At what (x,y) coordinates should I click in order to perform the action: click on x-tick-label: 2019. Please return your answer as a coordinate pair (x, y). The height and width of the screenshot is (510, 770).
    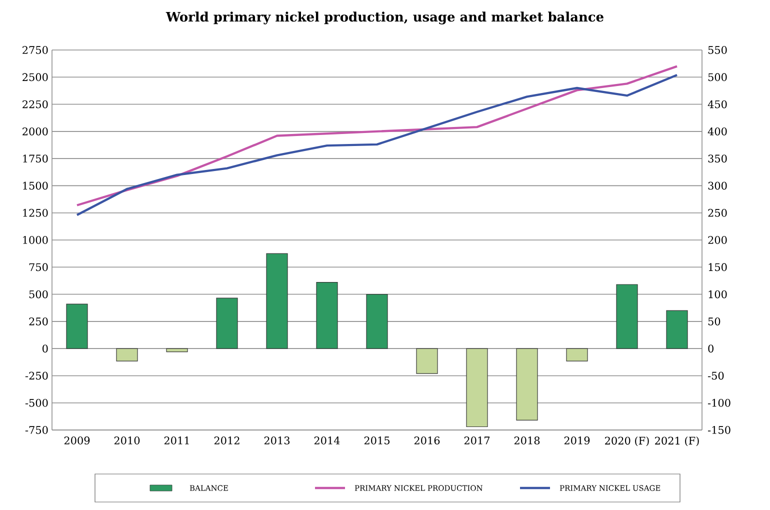
    Looking at the image, I should click on (577, 440).